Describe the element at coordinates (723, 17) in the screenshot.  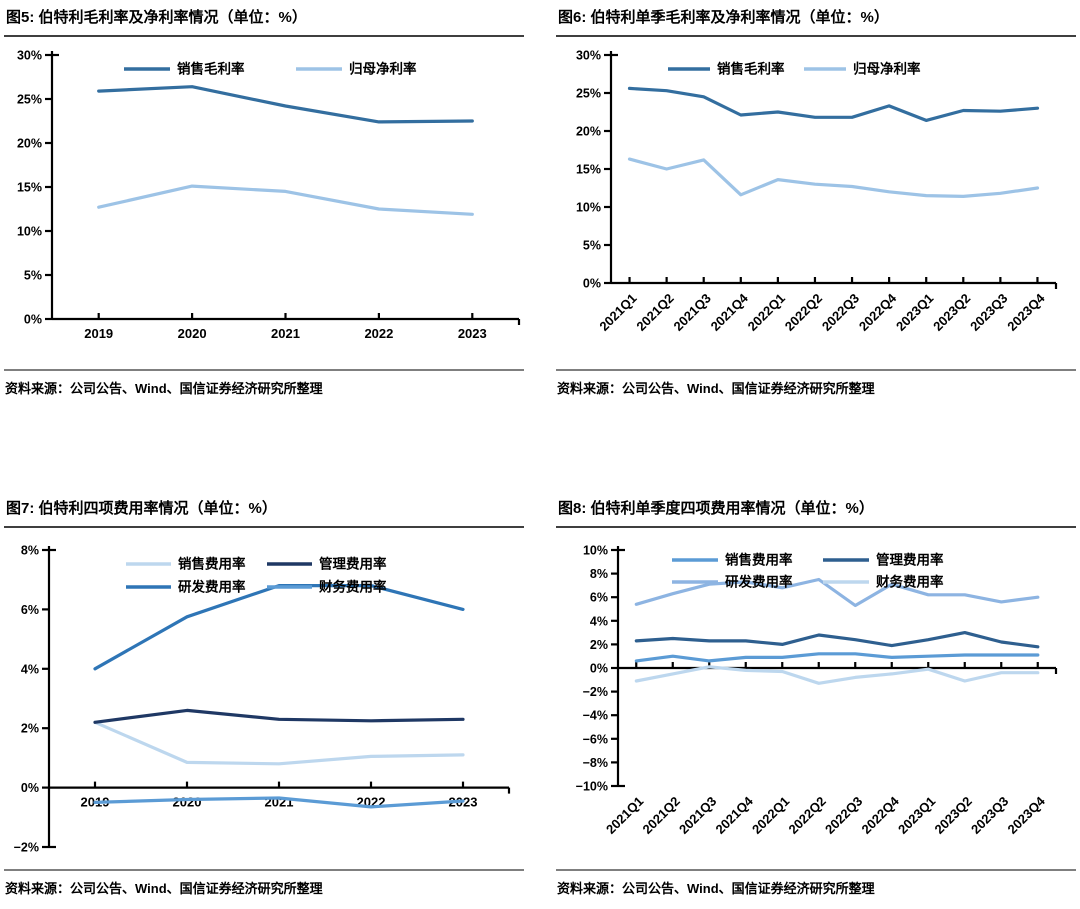
I see `figure-title-fig6: 图6: 伯特利单季毛利率及净利率情况（单位：%）` at that location.